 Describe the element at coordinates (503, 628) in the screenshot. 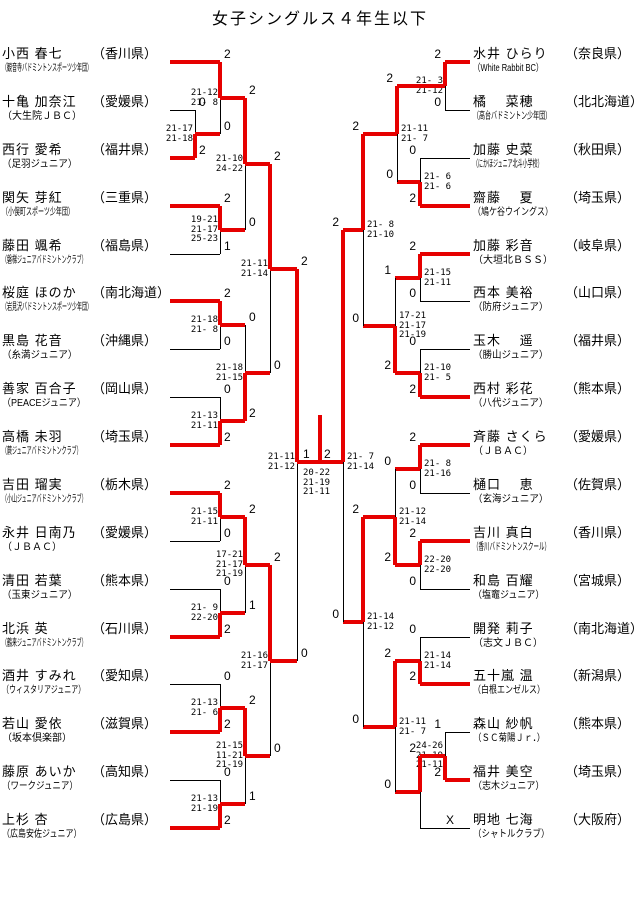

I see `player-name: 開発 莉子` at that location.